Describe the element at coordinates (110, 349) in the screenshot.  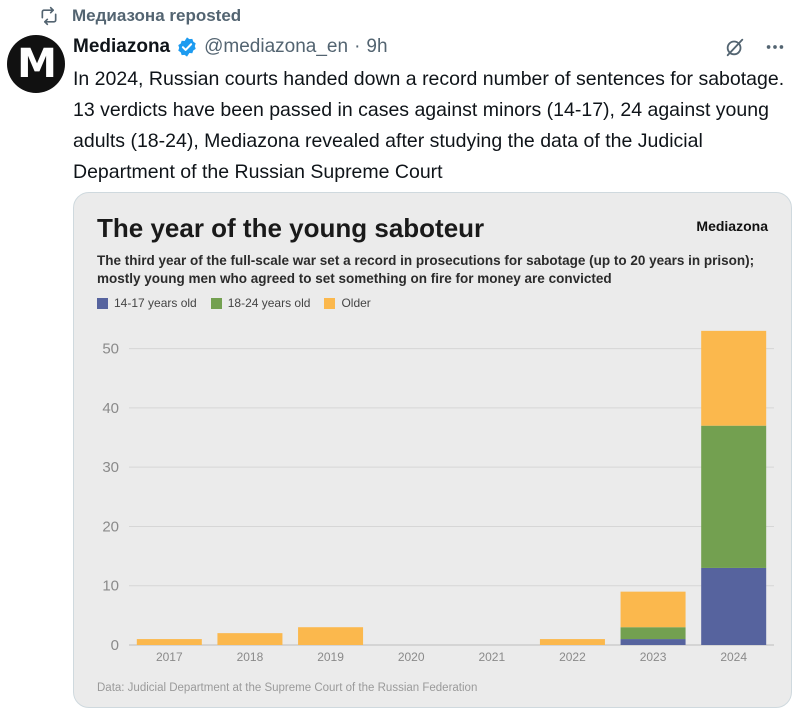
I see `y-tick-label: 50` at that location.